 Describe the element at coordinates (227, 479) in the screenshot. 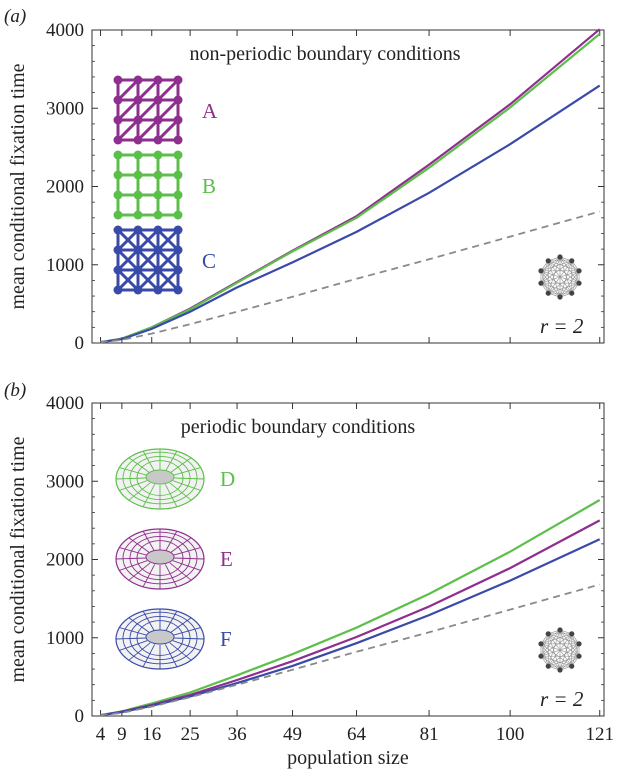

I see `legend-label: D` at that location.